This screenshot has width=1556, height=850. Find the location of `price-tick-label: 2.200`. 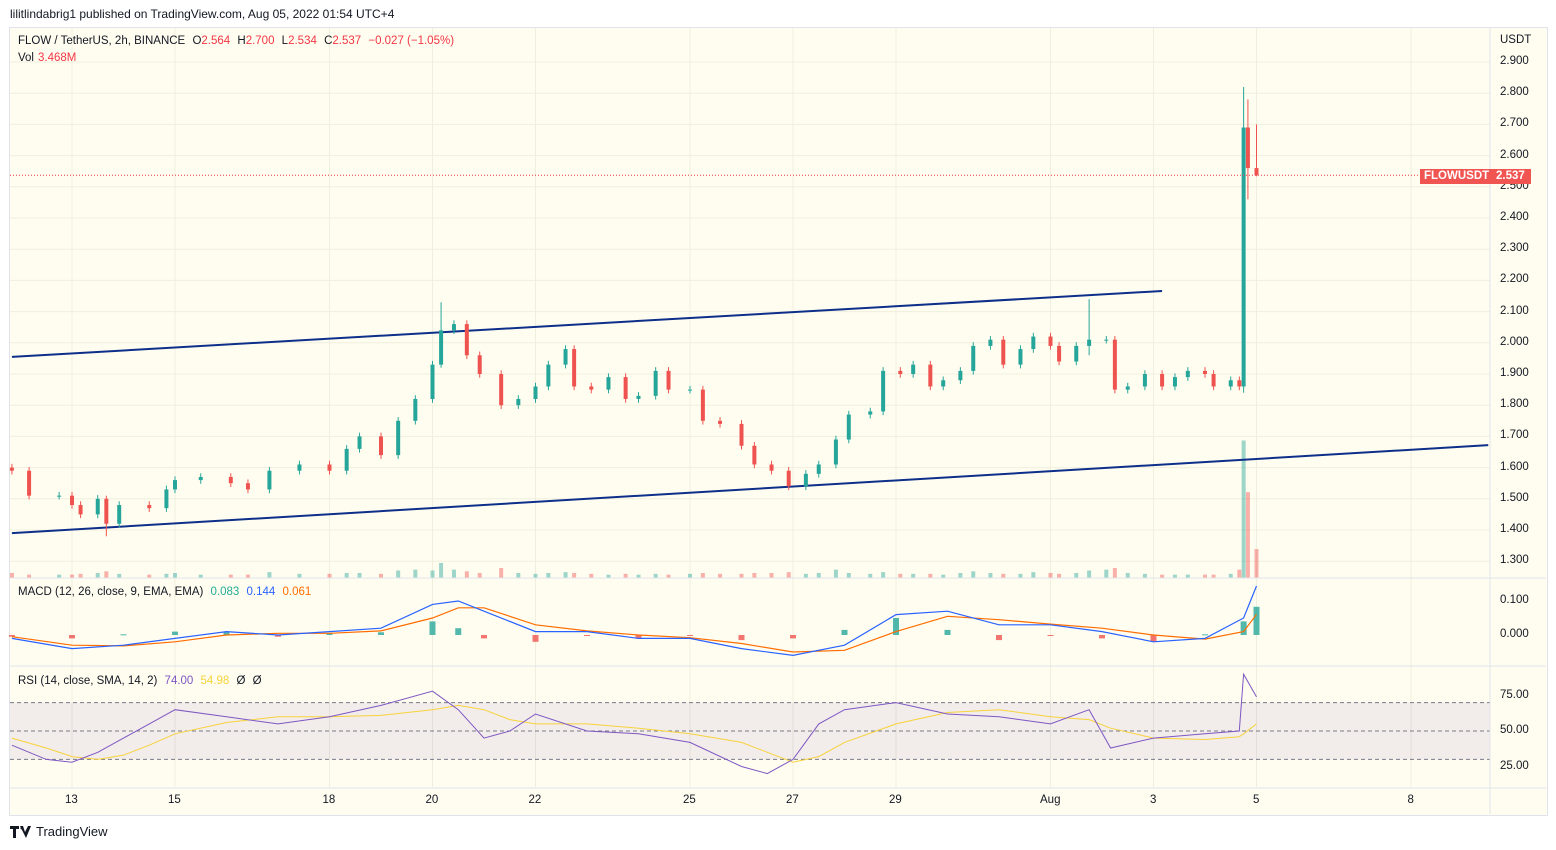

price-tick-label: 2.200 is located at coordinates (1514, 279).